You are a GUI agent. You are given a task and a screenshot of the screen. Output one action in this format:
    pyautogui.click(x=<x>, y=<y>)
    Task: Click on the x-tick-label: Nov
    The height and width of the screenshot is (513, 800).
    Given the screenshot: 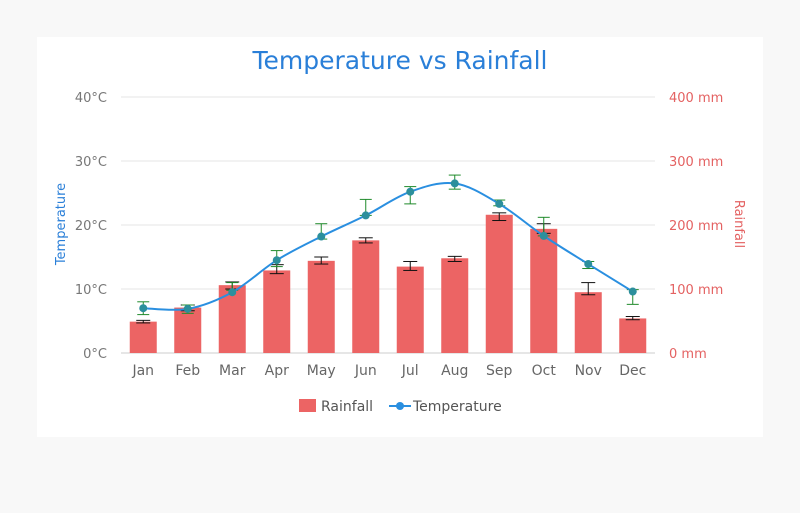 What is the action you would take?
    pyautogui.click(x=588, y=371)
    